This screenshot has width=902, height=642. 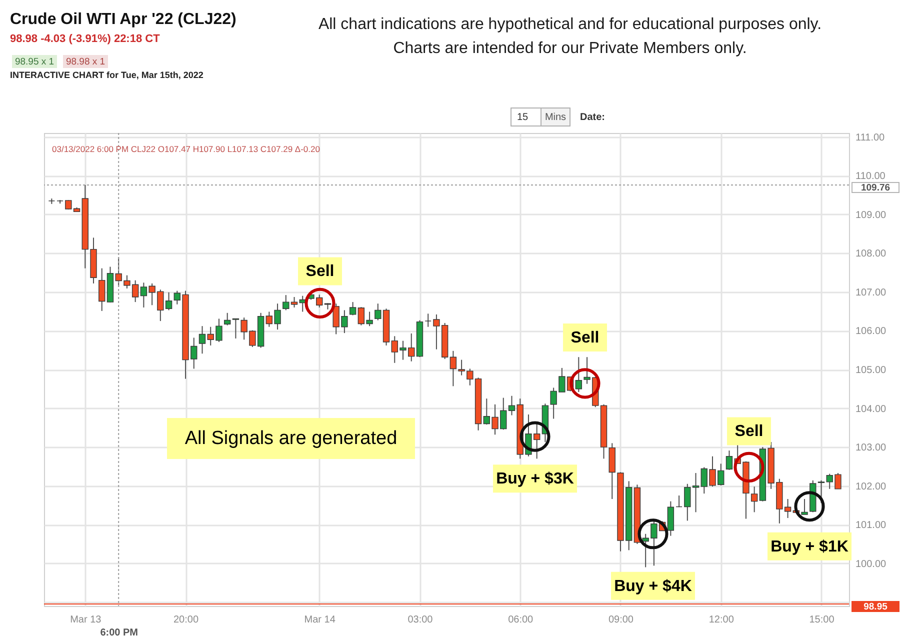 I want to click on ref-line-label: 98.95, so click(x=876, y=607).